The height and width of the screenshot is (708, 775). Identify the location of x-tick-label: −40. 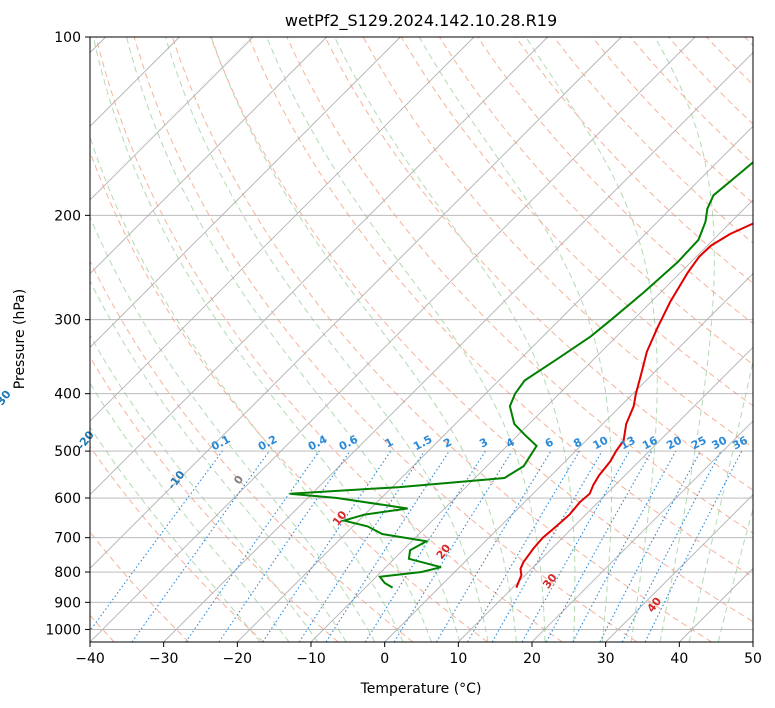
(90, 659).